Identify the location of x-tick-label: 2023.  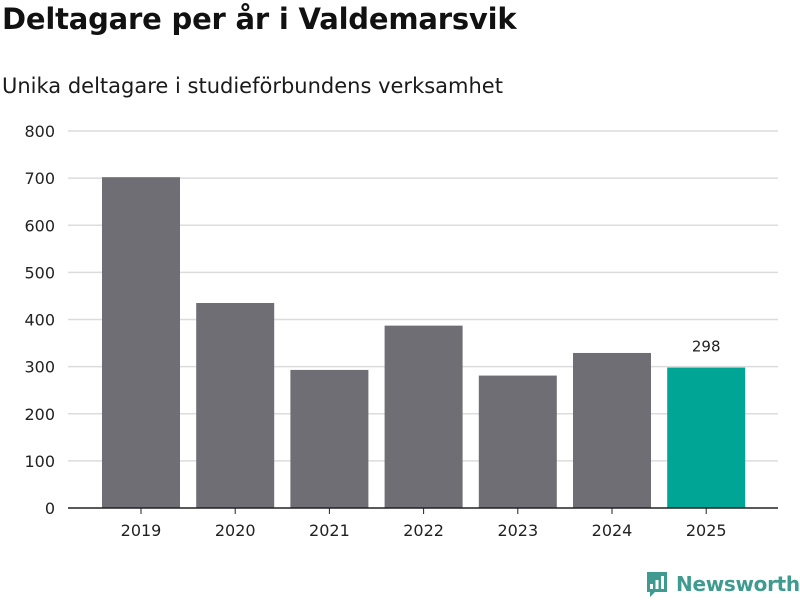
(517, 530).